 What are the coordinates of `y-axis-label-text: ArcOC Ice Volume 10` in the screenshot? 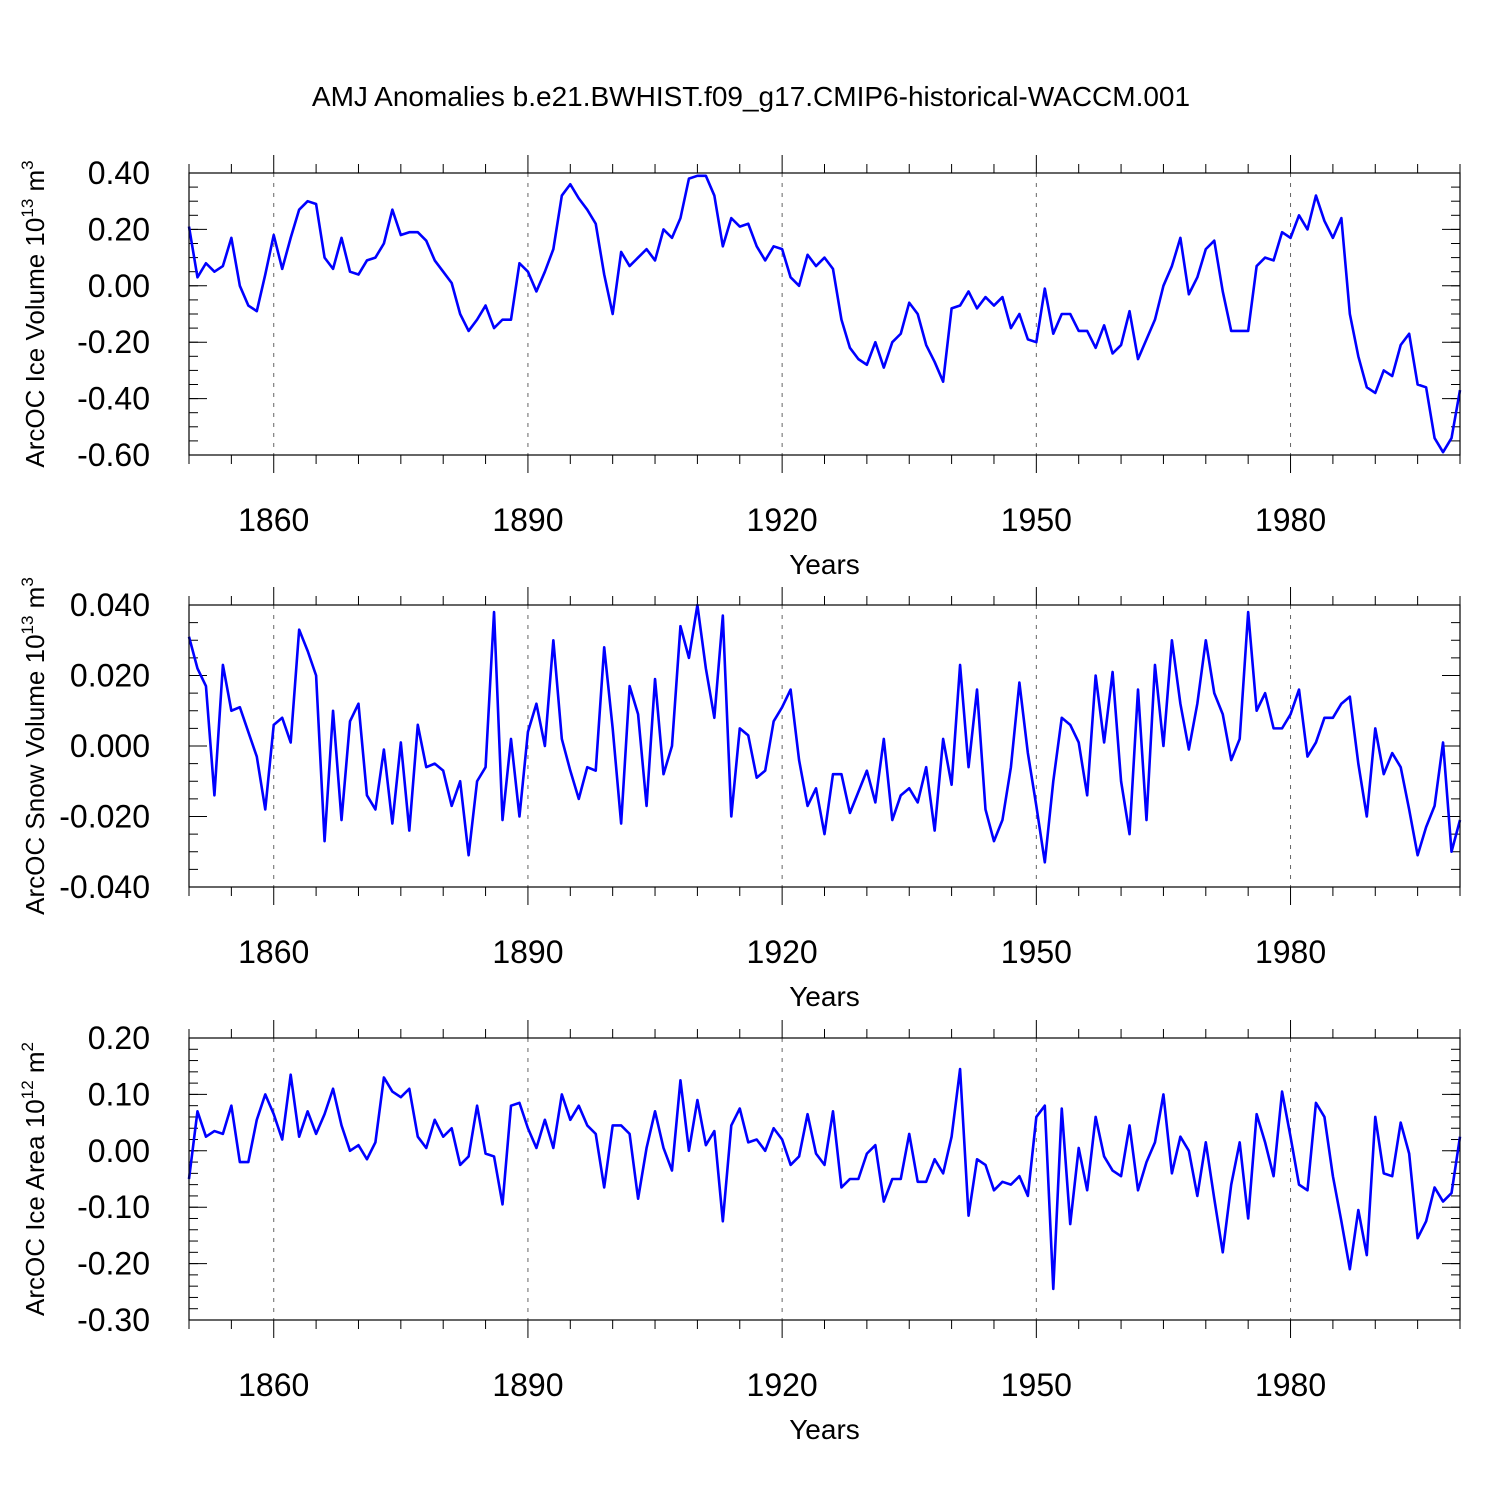 It's located at (35, 343).